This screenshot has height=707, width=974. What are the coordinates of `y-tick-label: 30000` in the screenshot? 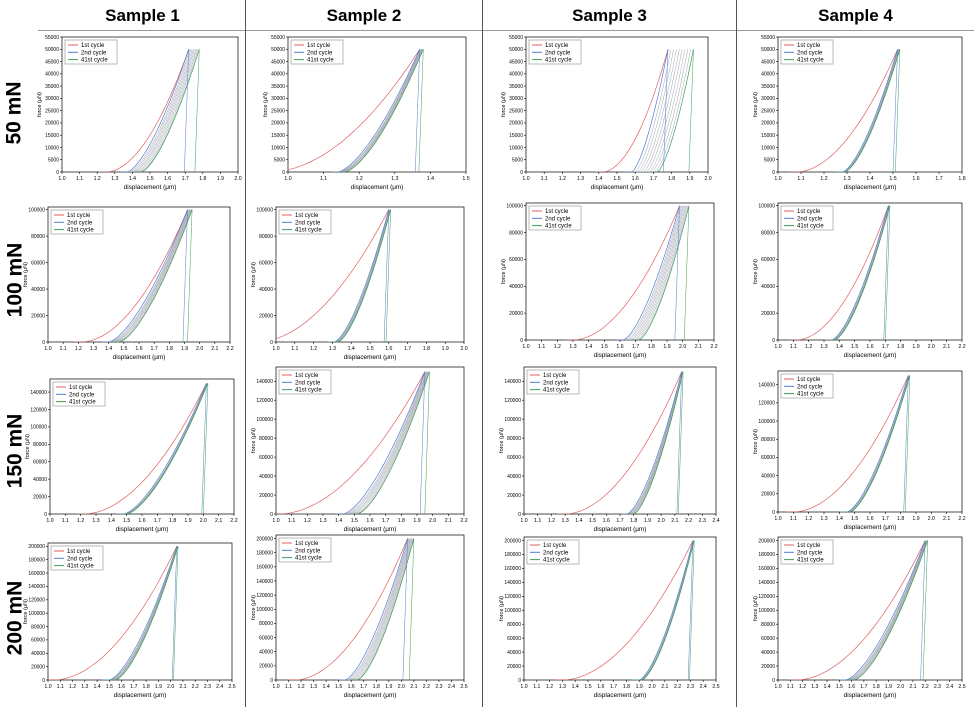 It's located at (52, 99).